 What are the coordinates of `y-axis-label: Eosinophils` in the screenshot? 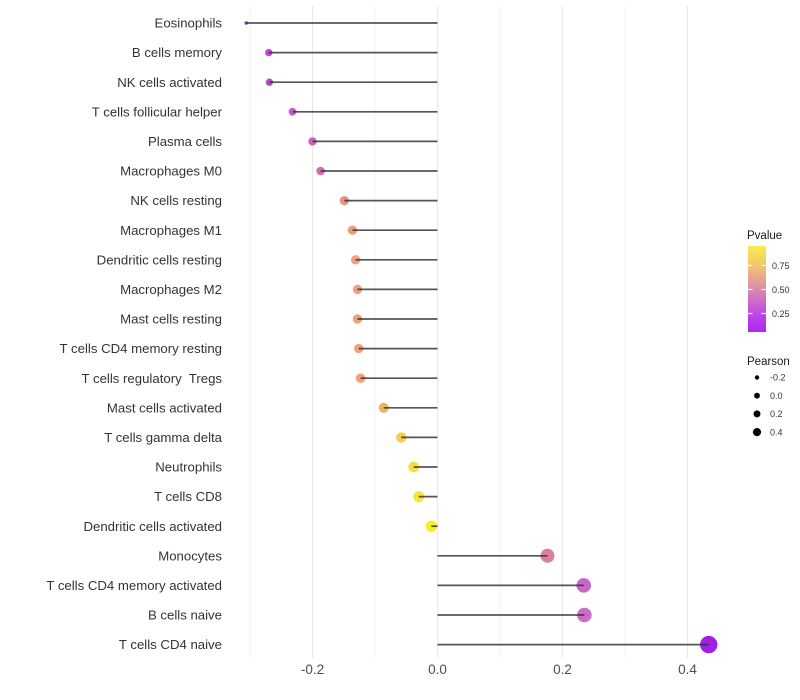 It's located at (189, 23).